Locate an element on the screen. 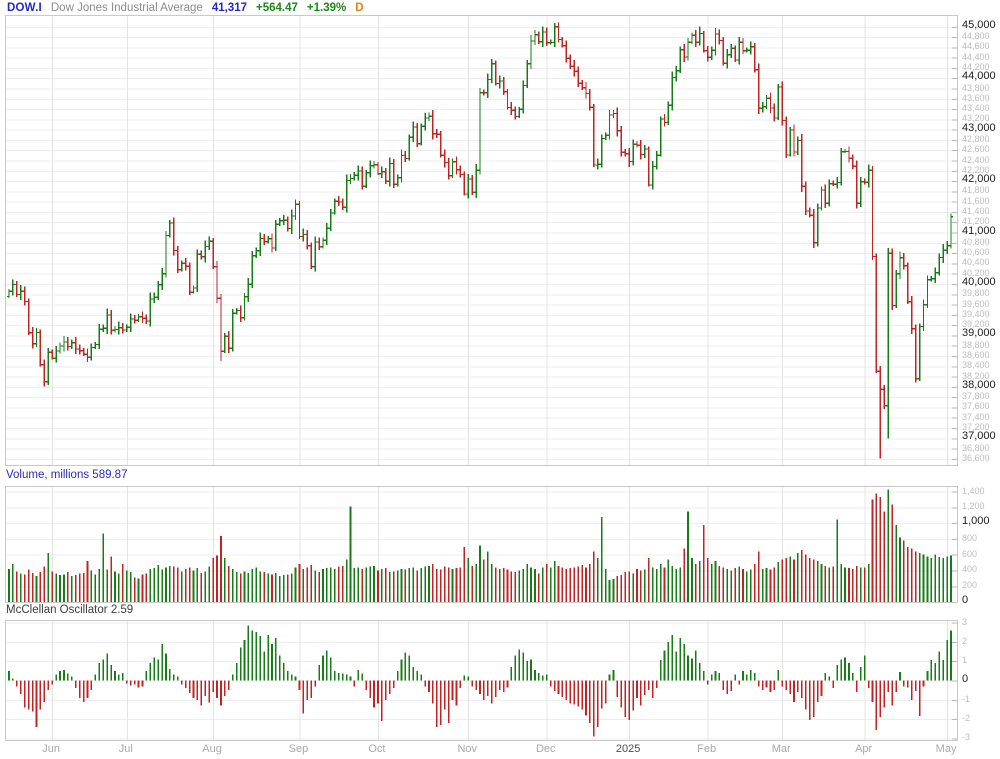  y-axis-label: 39,800 is located at coordinates (976, 293).